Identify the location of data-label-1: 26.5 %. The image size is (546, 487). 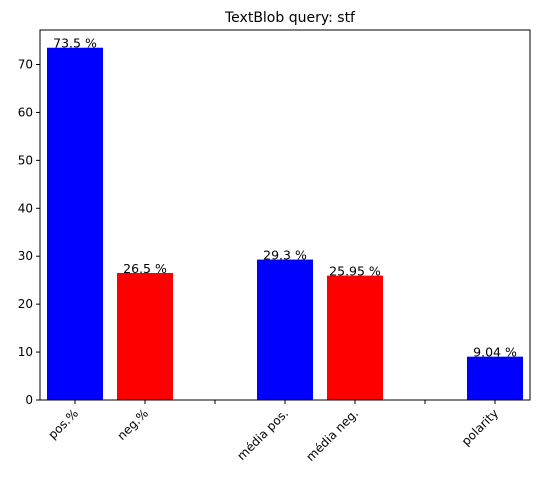
(145, 268).